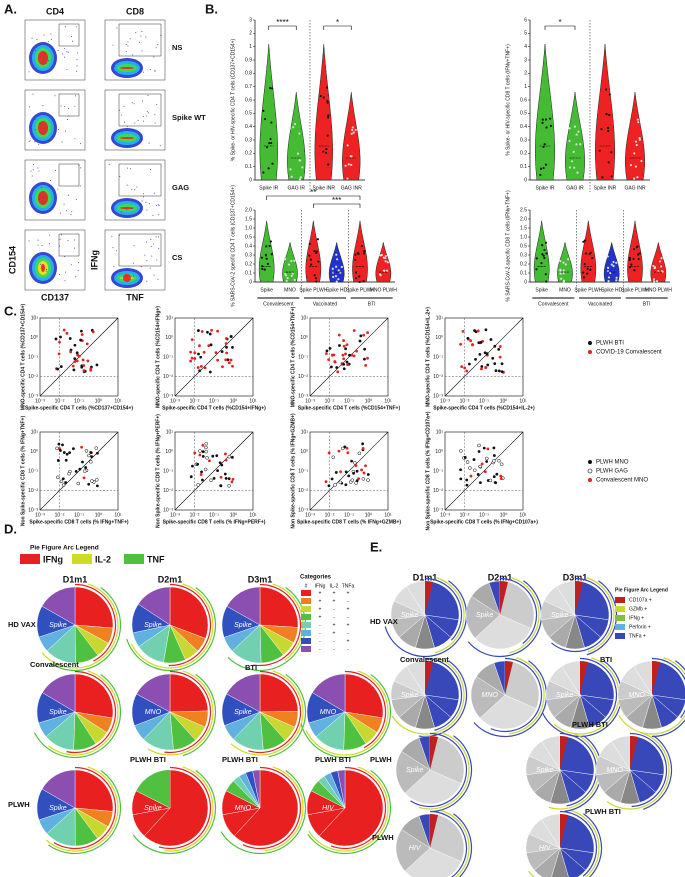 This screenshot has height=877, width=685. I want to click on violin, so click(268, 112).